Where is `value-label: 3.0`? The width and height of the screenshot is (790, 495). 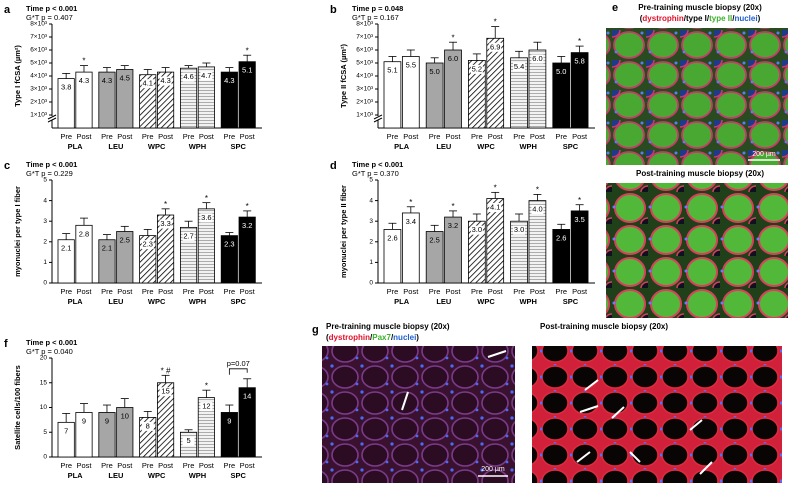 value-label: 3.0 is located at coordinates (477, 229).